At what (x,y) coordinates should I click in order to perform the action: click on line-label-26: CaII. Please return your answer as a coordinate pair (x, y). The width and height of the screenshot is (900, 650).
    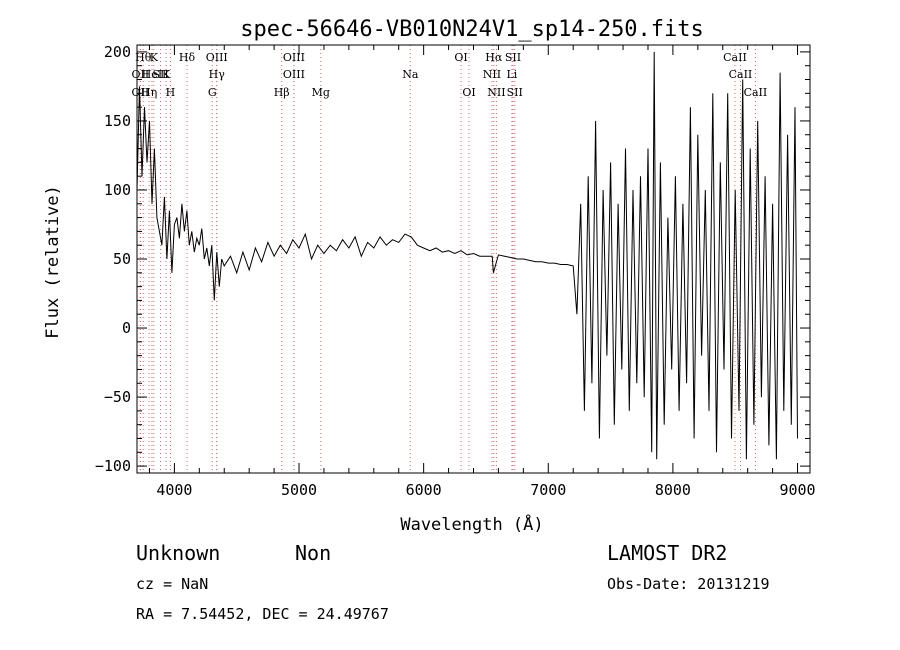
    Looking at the image, I should click on (735, 57).